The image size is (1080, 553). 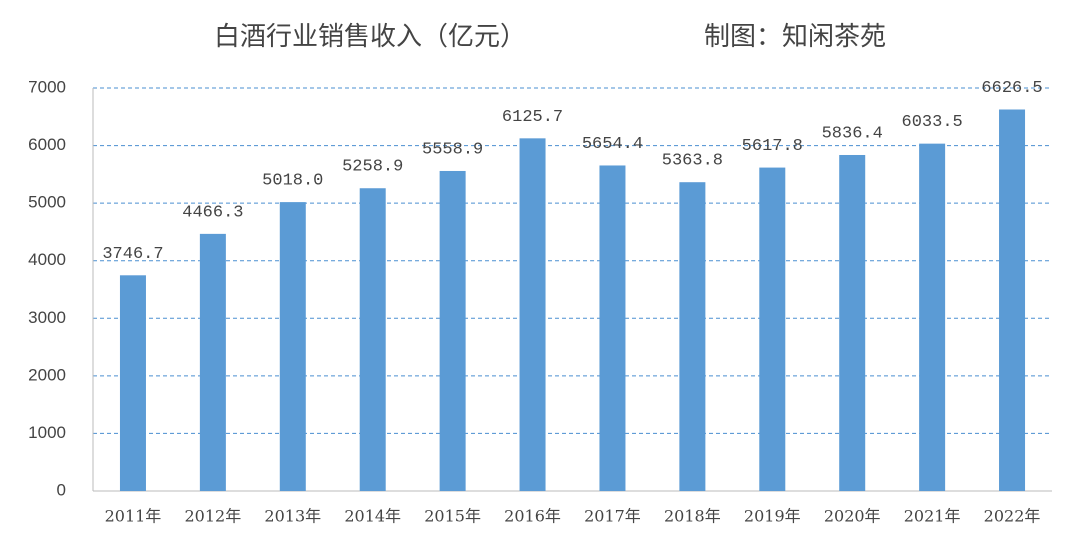 What do you see at coordinates (612, 144) in the screenshot?
I see `value-label: 5654.4` at bounding box center [612, 144].